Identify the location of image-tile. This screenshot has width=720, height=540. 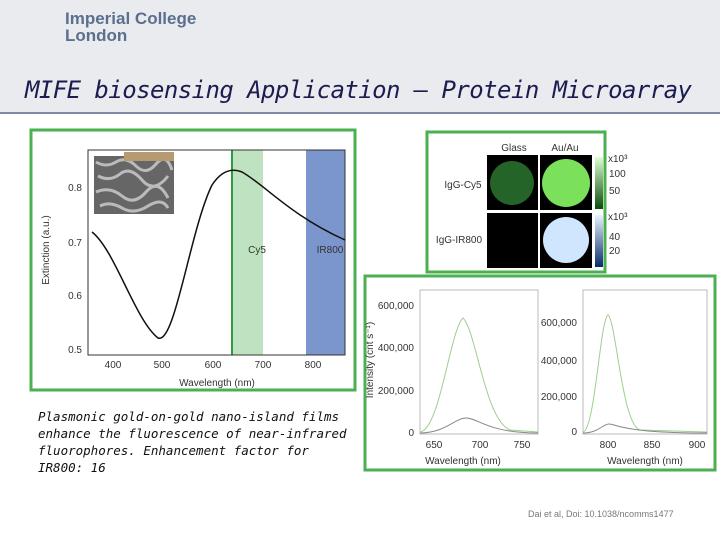
(512, 240).